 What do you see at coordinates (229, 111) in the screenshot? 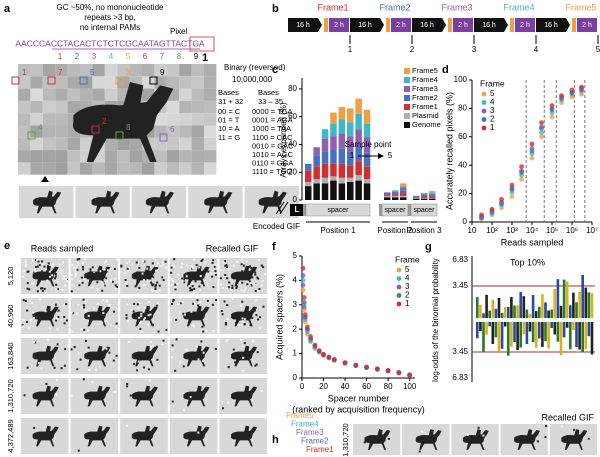
I see `code: 00 = C` at bounding box center [229, 111].